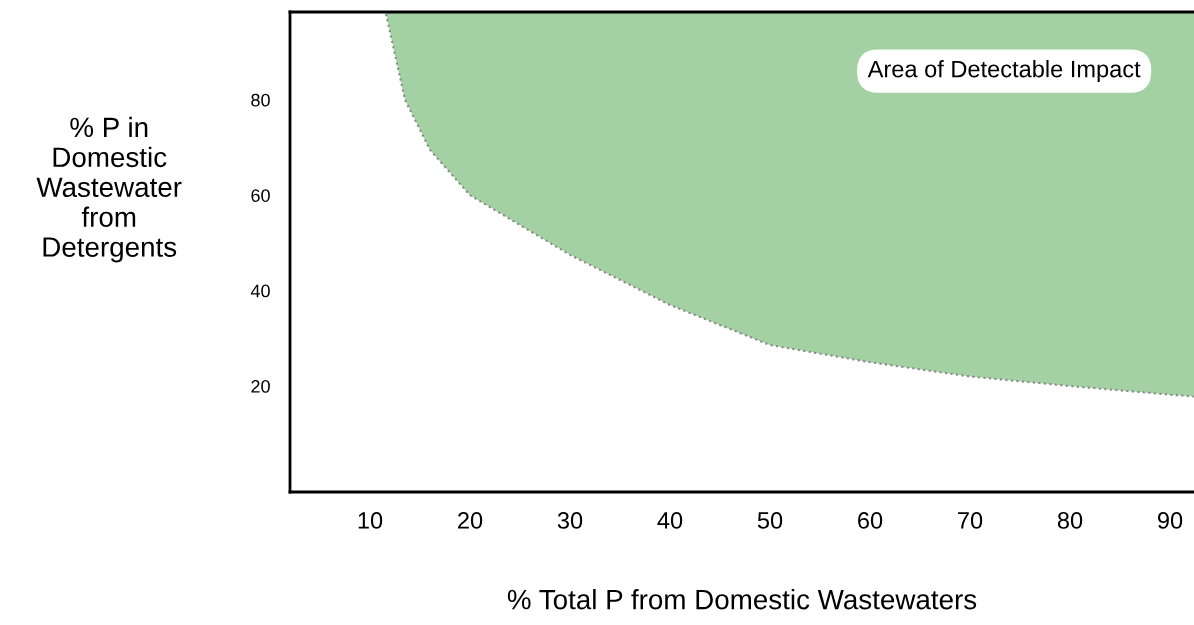 This screenshot has height=625, width=1194. What do you see at coordinates (770, 520) in the screenshot?
I see `x-tick-label: 50` at bounding box center [770, 520].